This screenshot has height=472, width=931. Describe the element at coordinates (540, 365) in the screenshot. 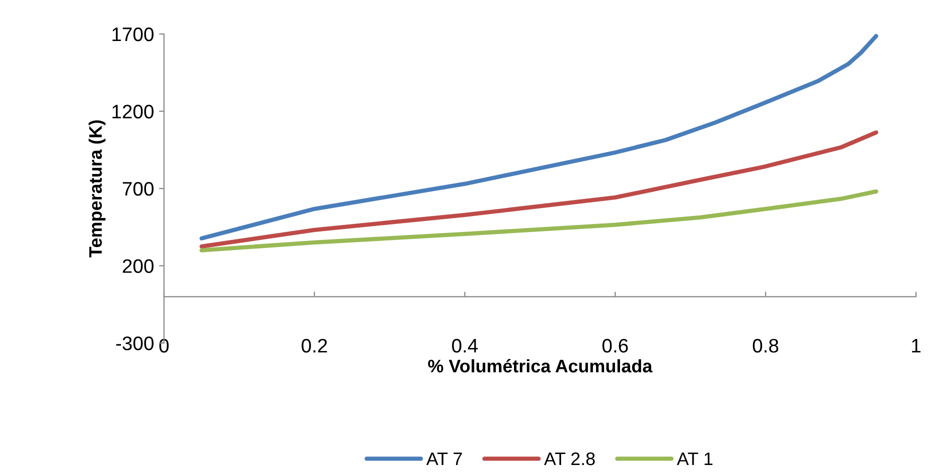

I see `x-axis-title: % Volumétrica Acumulada` at that location.